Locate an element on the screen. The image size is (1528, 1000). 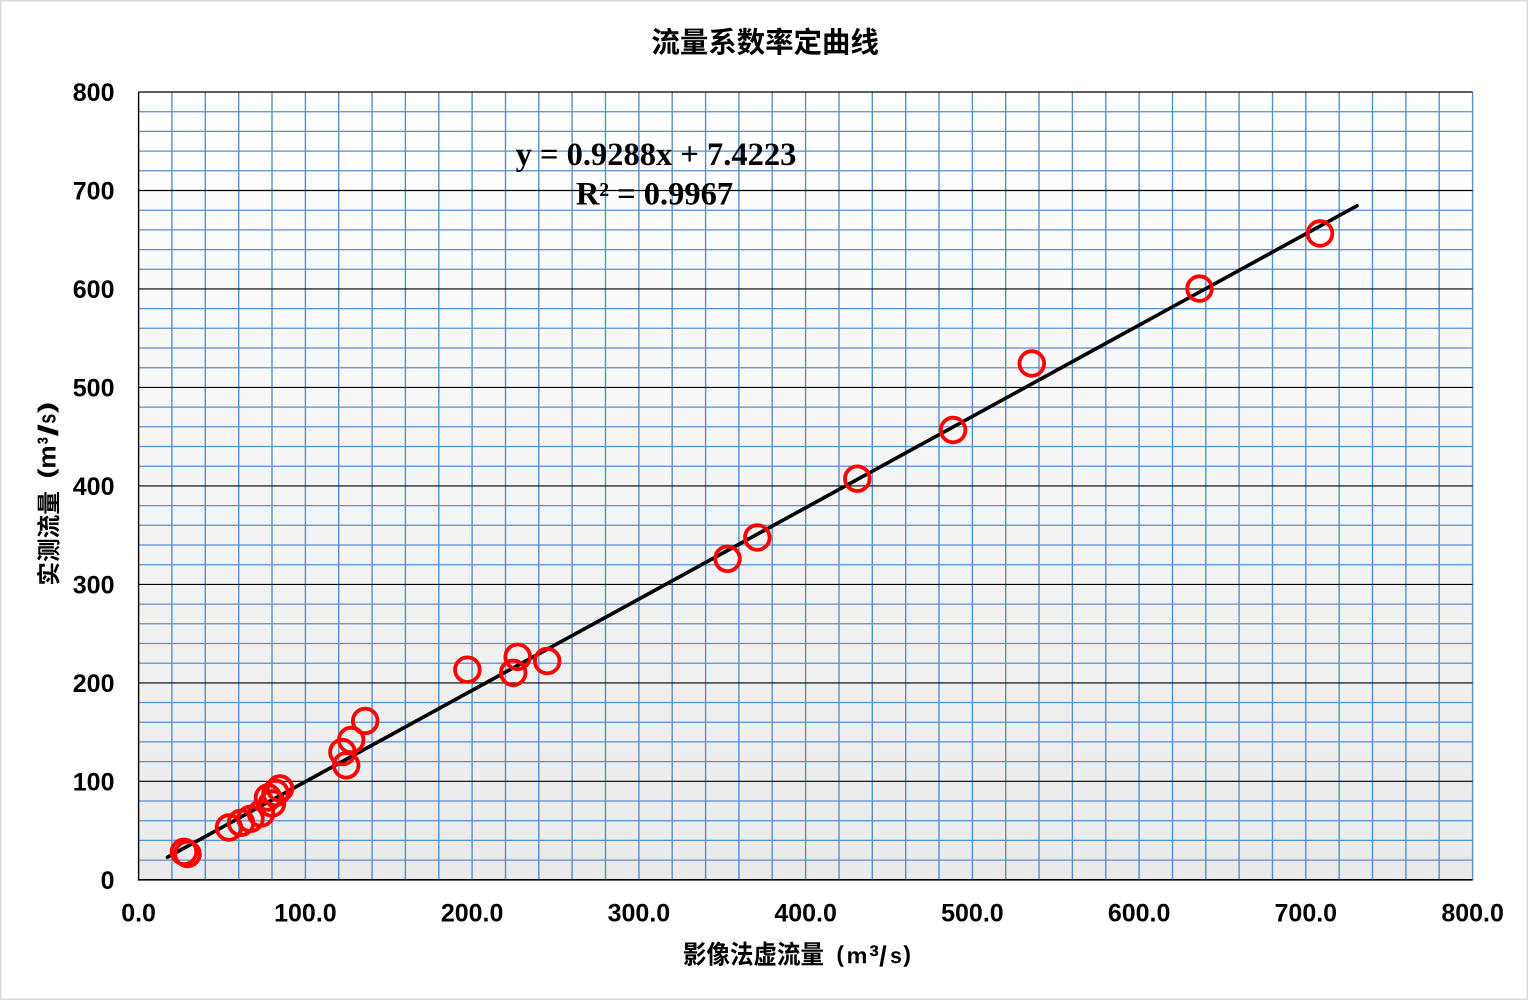
svg-text: 0 is located at coordinates (108, 881).